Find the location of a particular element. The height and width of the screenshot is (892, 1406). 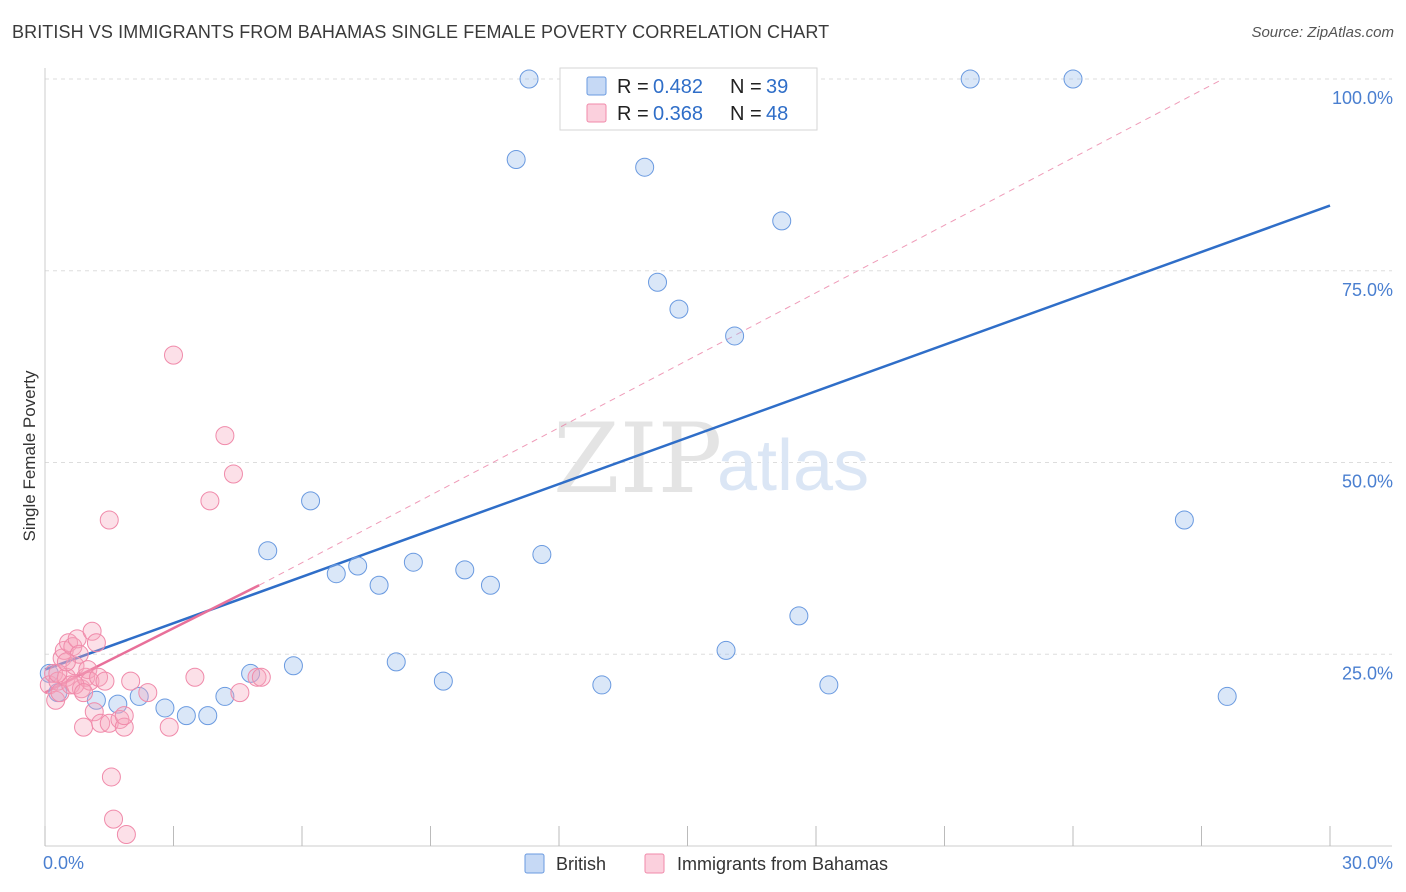

stats-r-label-bahamas: R = is located at coordinates (633, 114).